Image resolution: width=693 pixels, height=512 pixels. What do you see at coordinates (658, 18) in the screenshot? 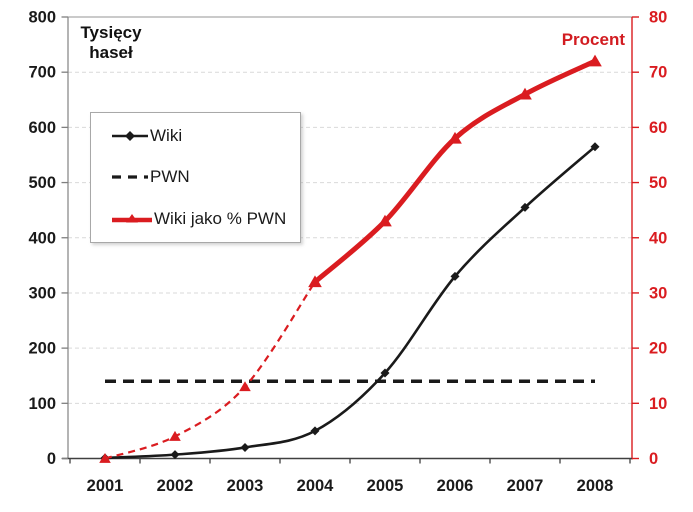
I see `y-axis-right-tick-label: 80` at bounding box center [658, 18].